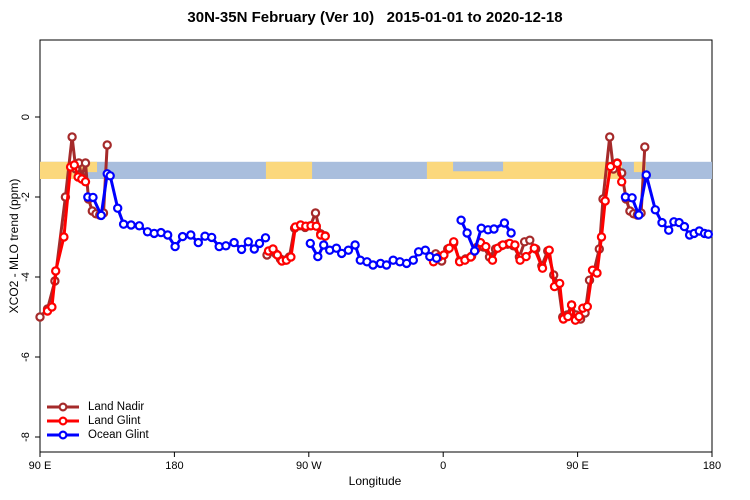 This screenshot has width=750, height=500. I want to click on x-tick-label: 0, so click(443, 466).